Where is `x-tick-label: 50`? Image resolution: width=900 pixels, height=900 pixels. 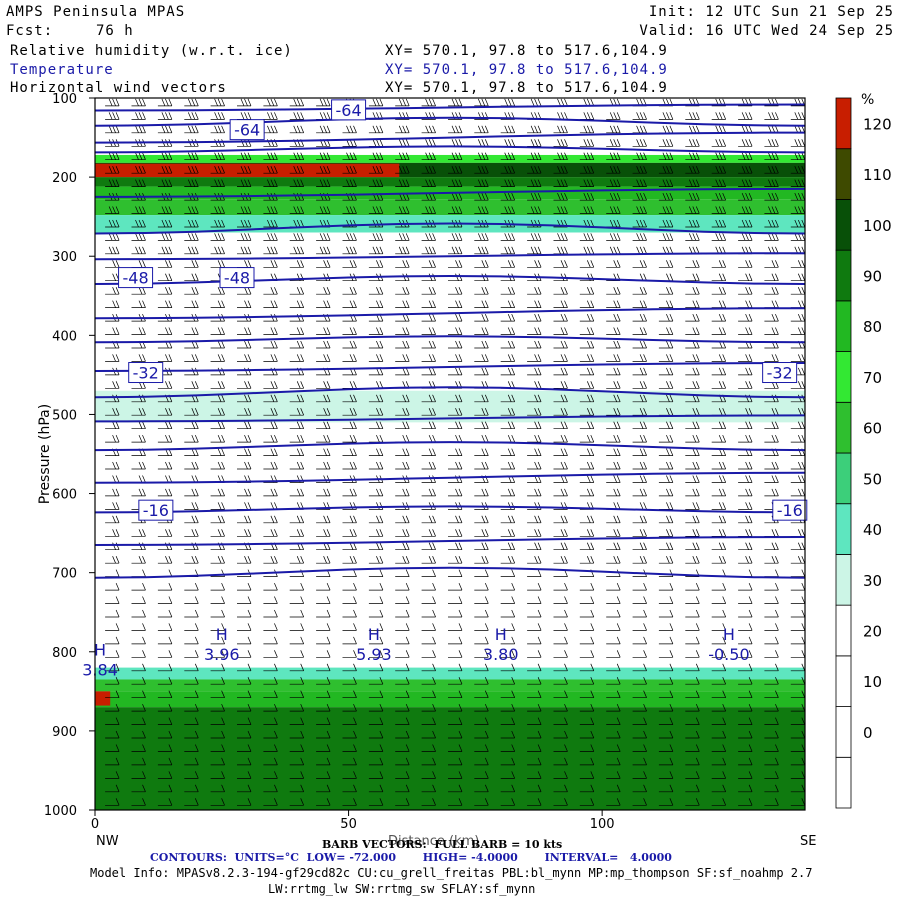
x-tick-label: 50 is located at coordinates (348, 824).